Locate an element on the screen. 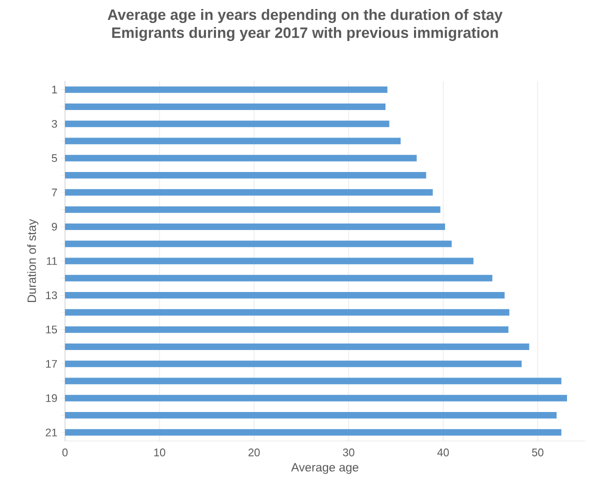  y-tick-label: 17 is located at coordinates (51, 364).